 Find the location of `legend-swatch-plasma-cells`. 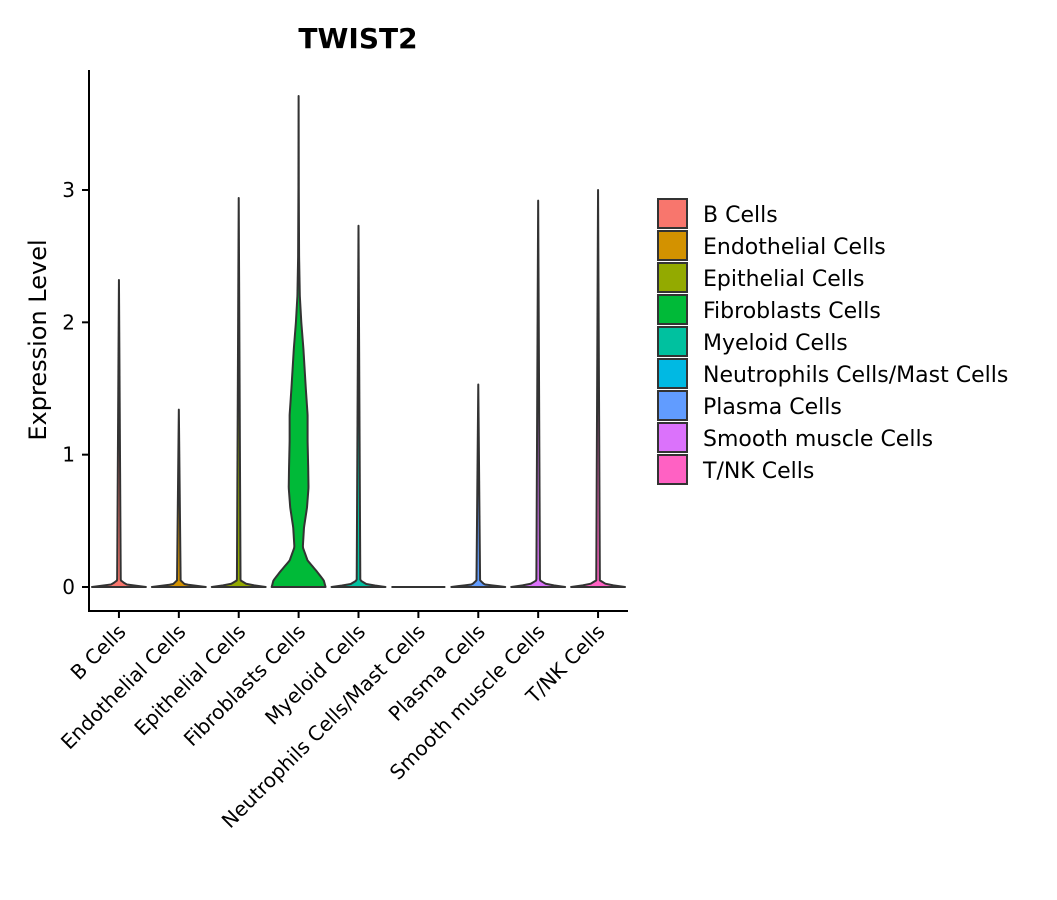

legend-swatch-plasma-cells is located at coordinates (672, 405).